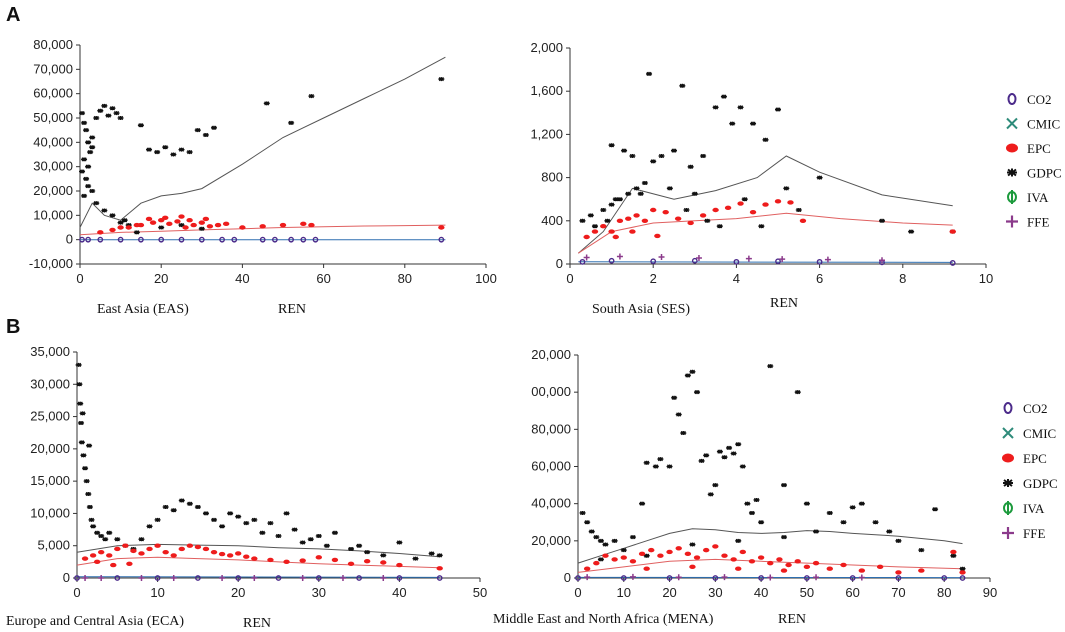  Describe the element at coordinates (1043, 124) in the screenshot. I see `legend-label: CMIC` at that location.